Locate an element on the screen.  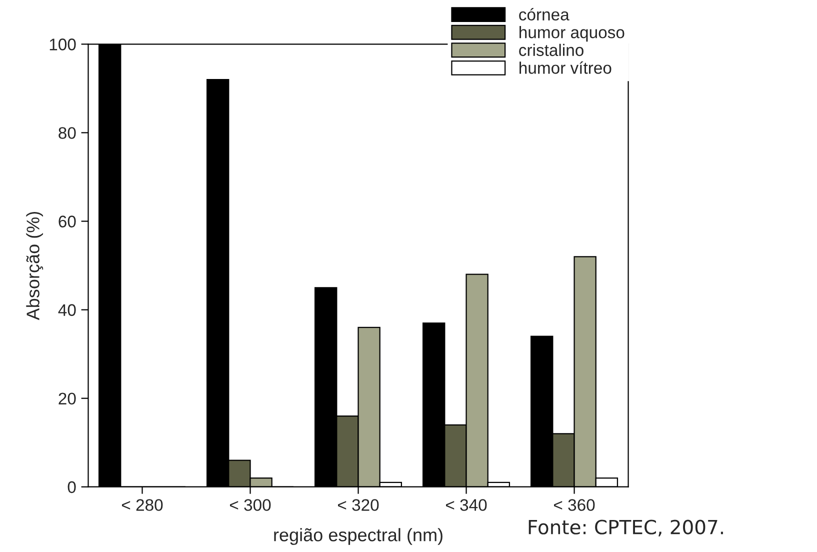
x-tick-label: < 280 is located at coordinates (142, 505).